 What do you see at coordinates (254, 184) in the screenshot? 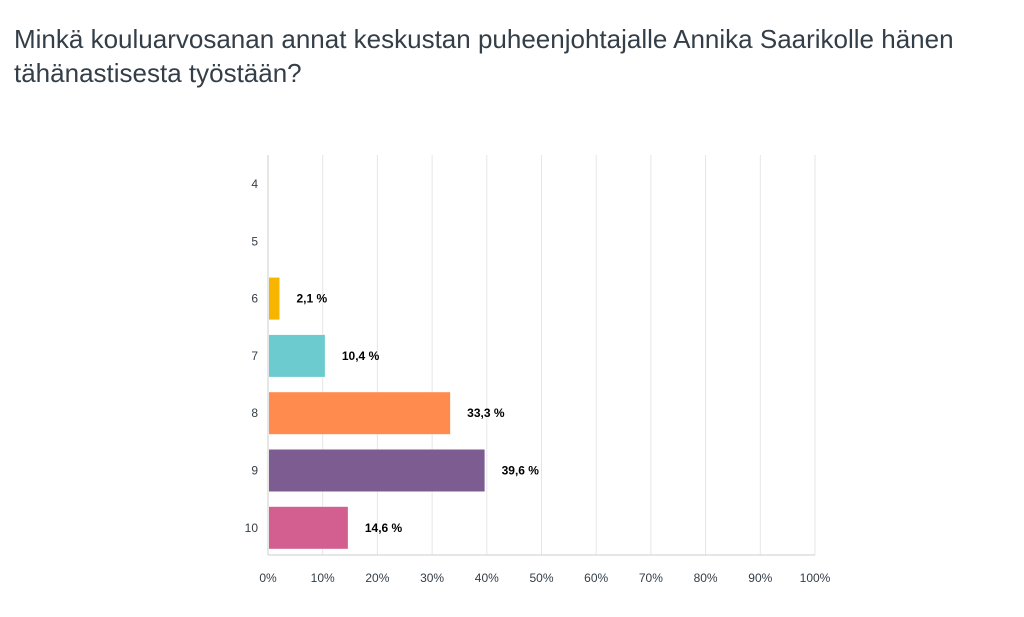
I see `category-label: 4` at bounding box center [254, 184].